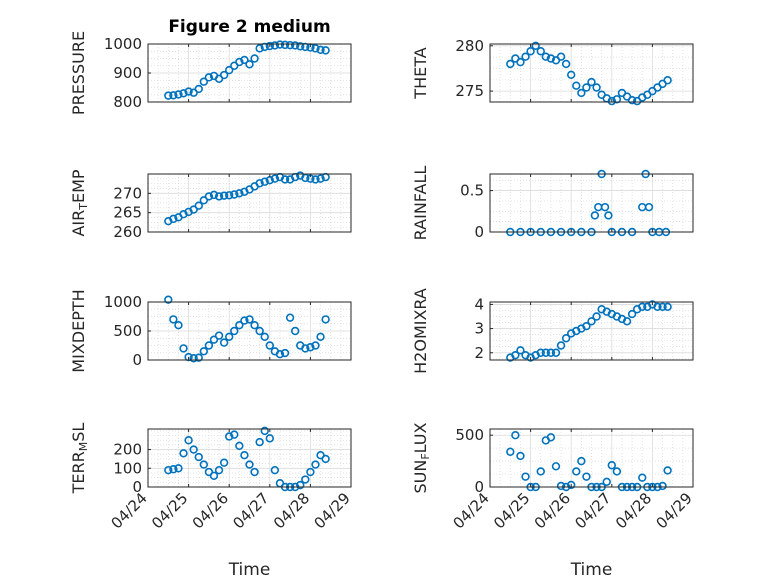  What do you see at coordinates (123, 302) in the screenshot?
I see `y-tick-label: 1000` at bounding box center [123, 302].